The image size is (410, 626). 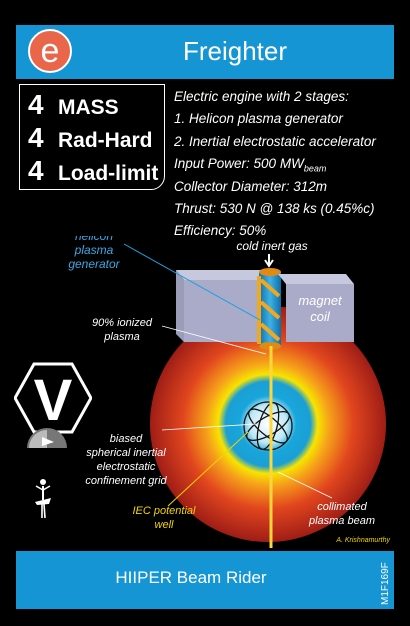 What do you see at coordinates (275, 141) in the screenshot?
I see `desc-line: 2. Inertial electrostatic accelerator` at bounding box center [275, 141].